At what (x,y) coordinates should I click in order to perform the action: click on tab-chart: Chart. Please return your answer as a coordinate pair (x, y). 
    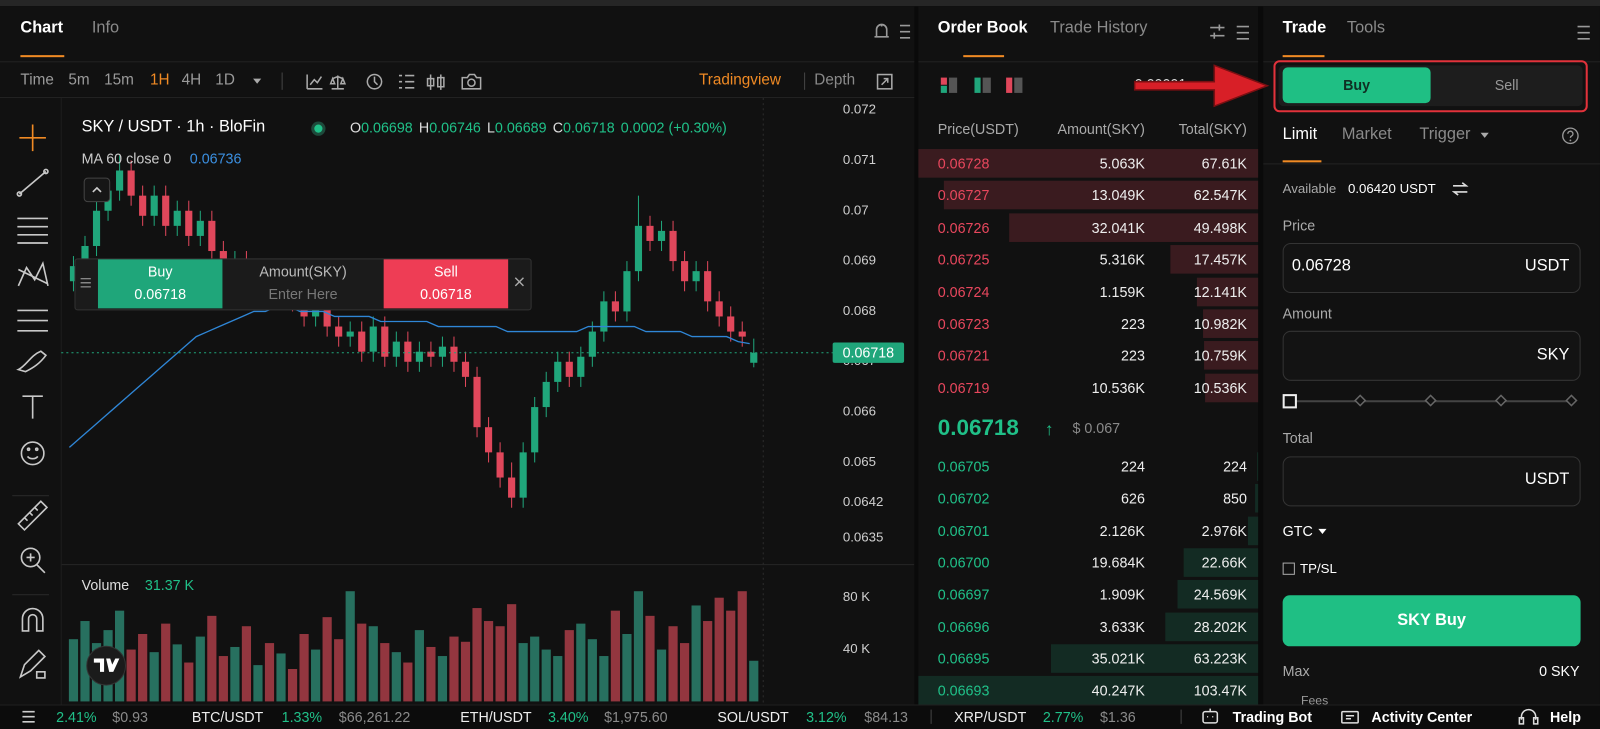
    Looking at the image, I should click on (42, 28).